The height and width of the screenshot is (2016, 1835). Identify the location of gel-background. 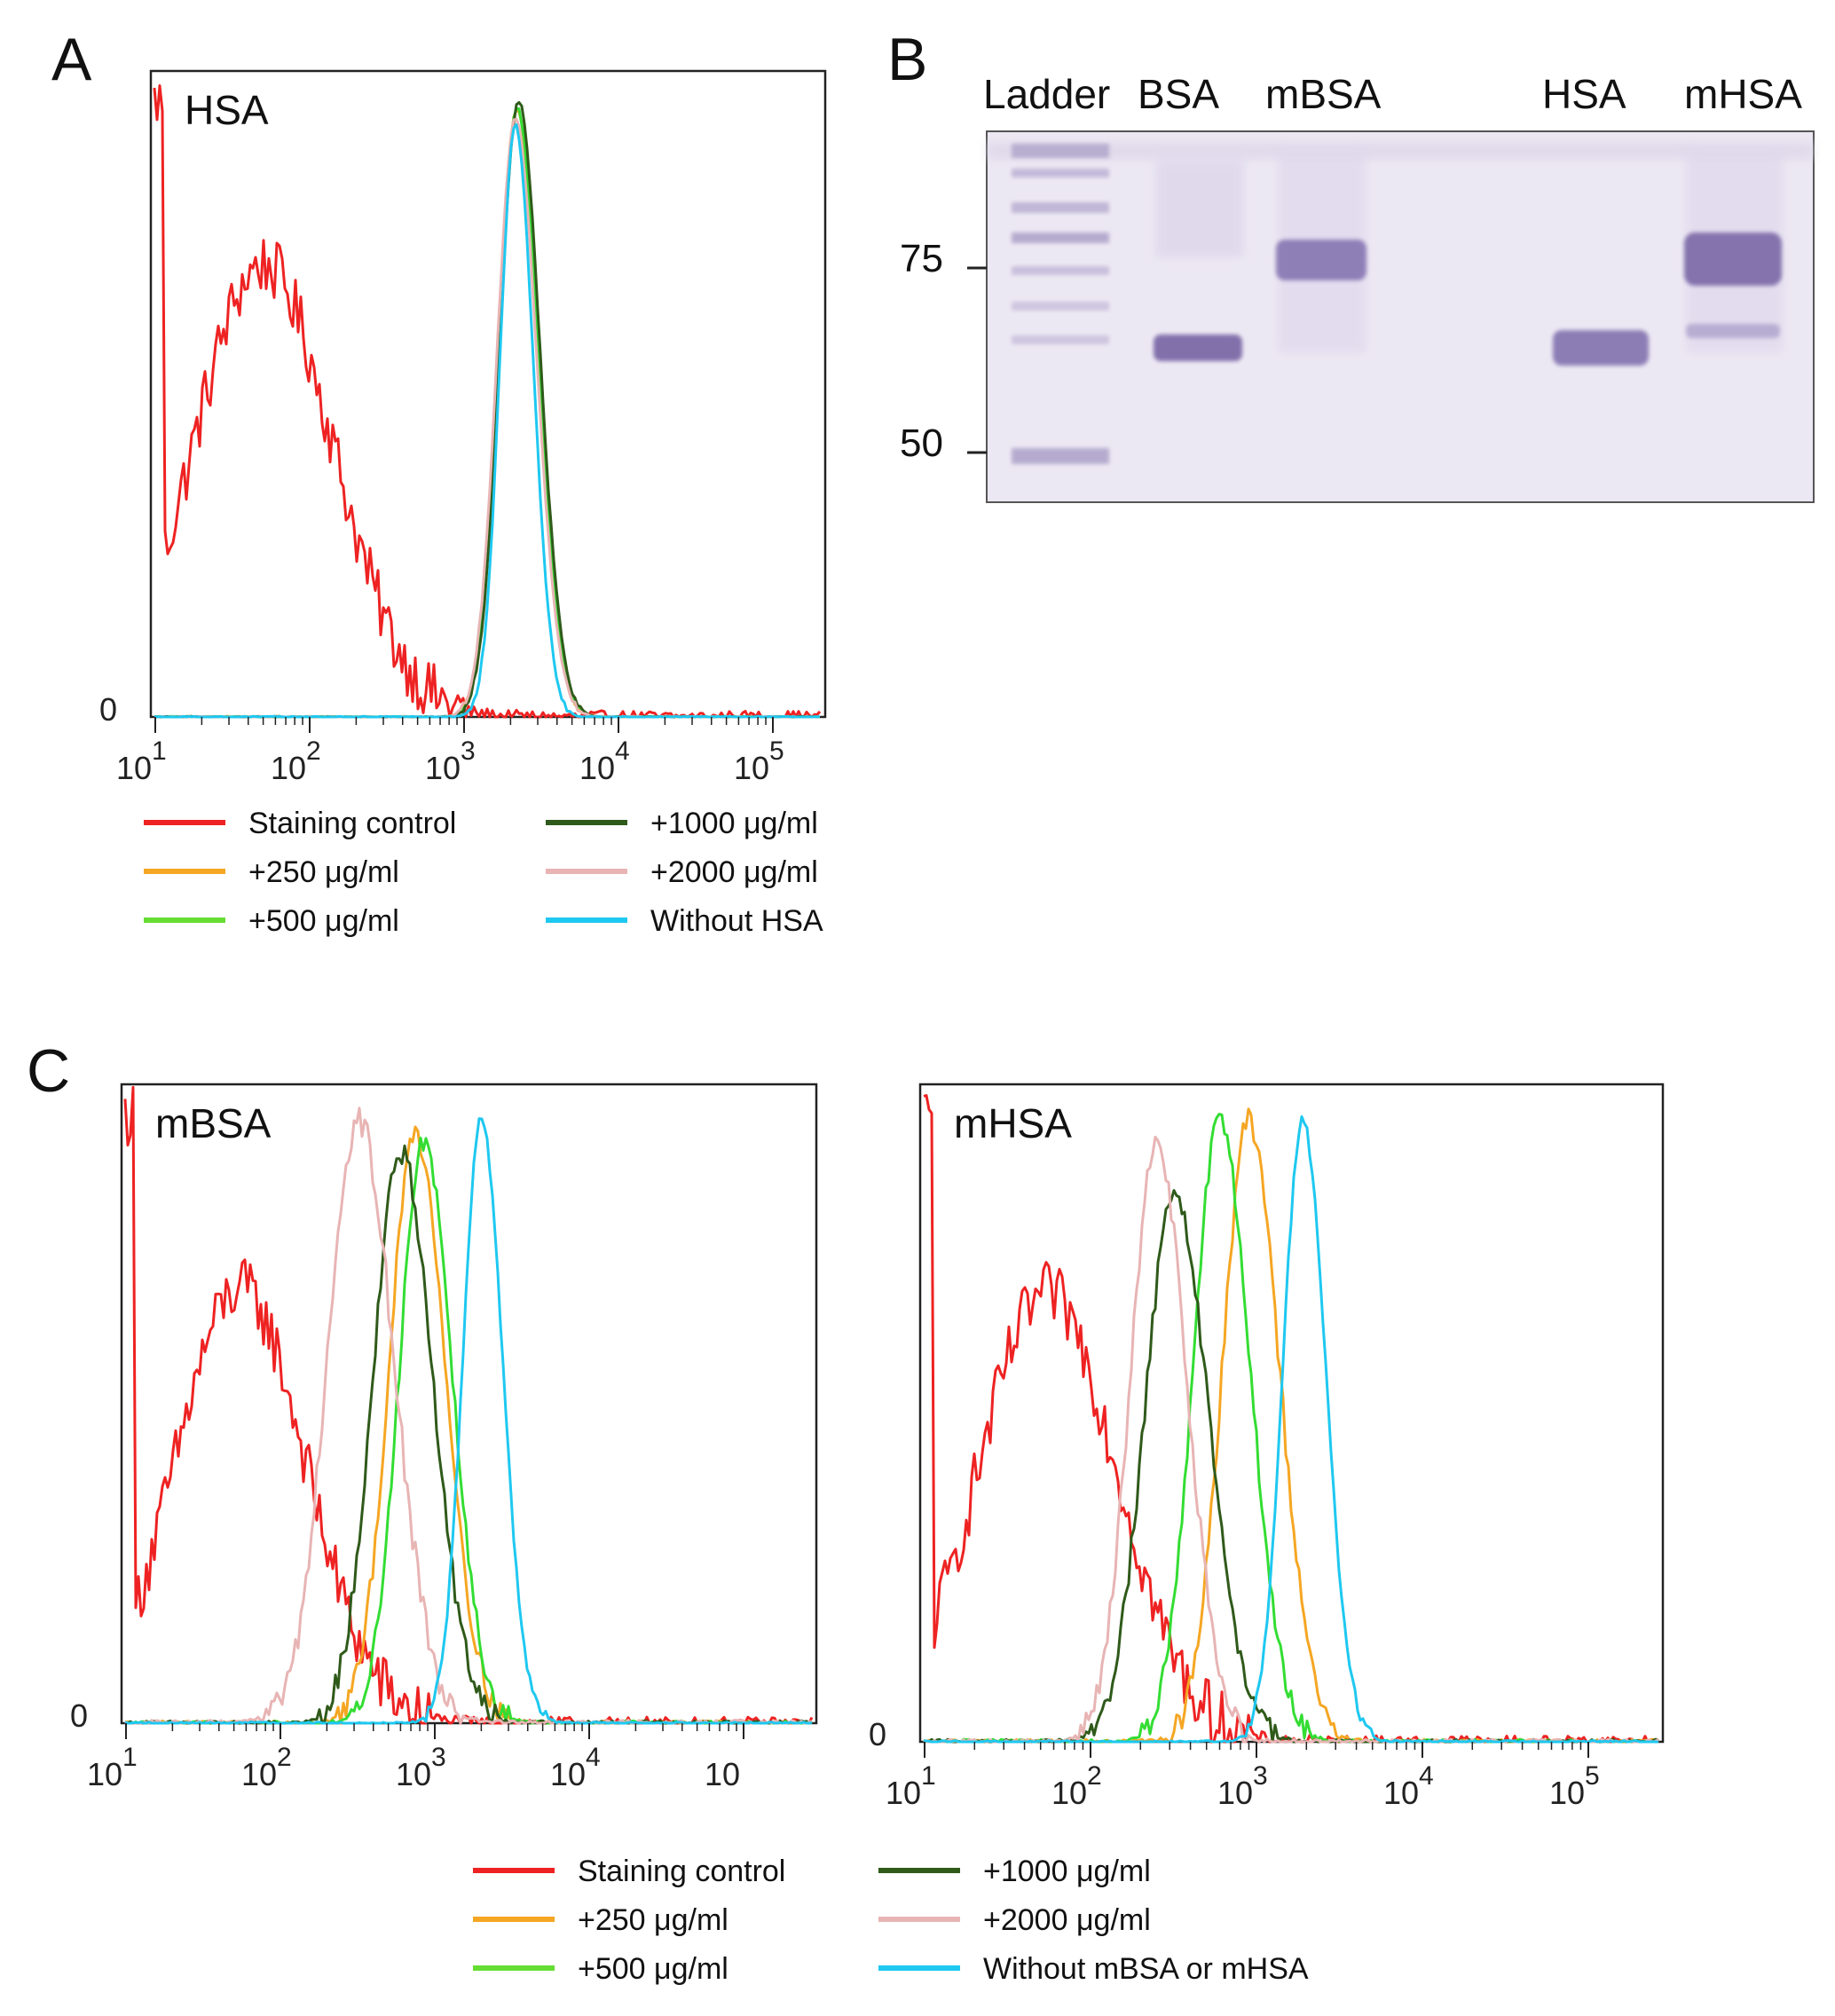
(1400, 316).